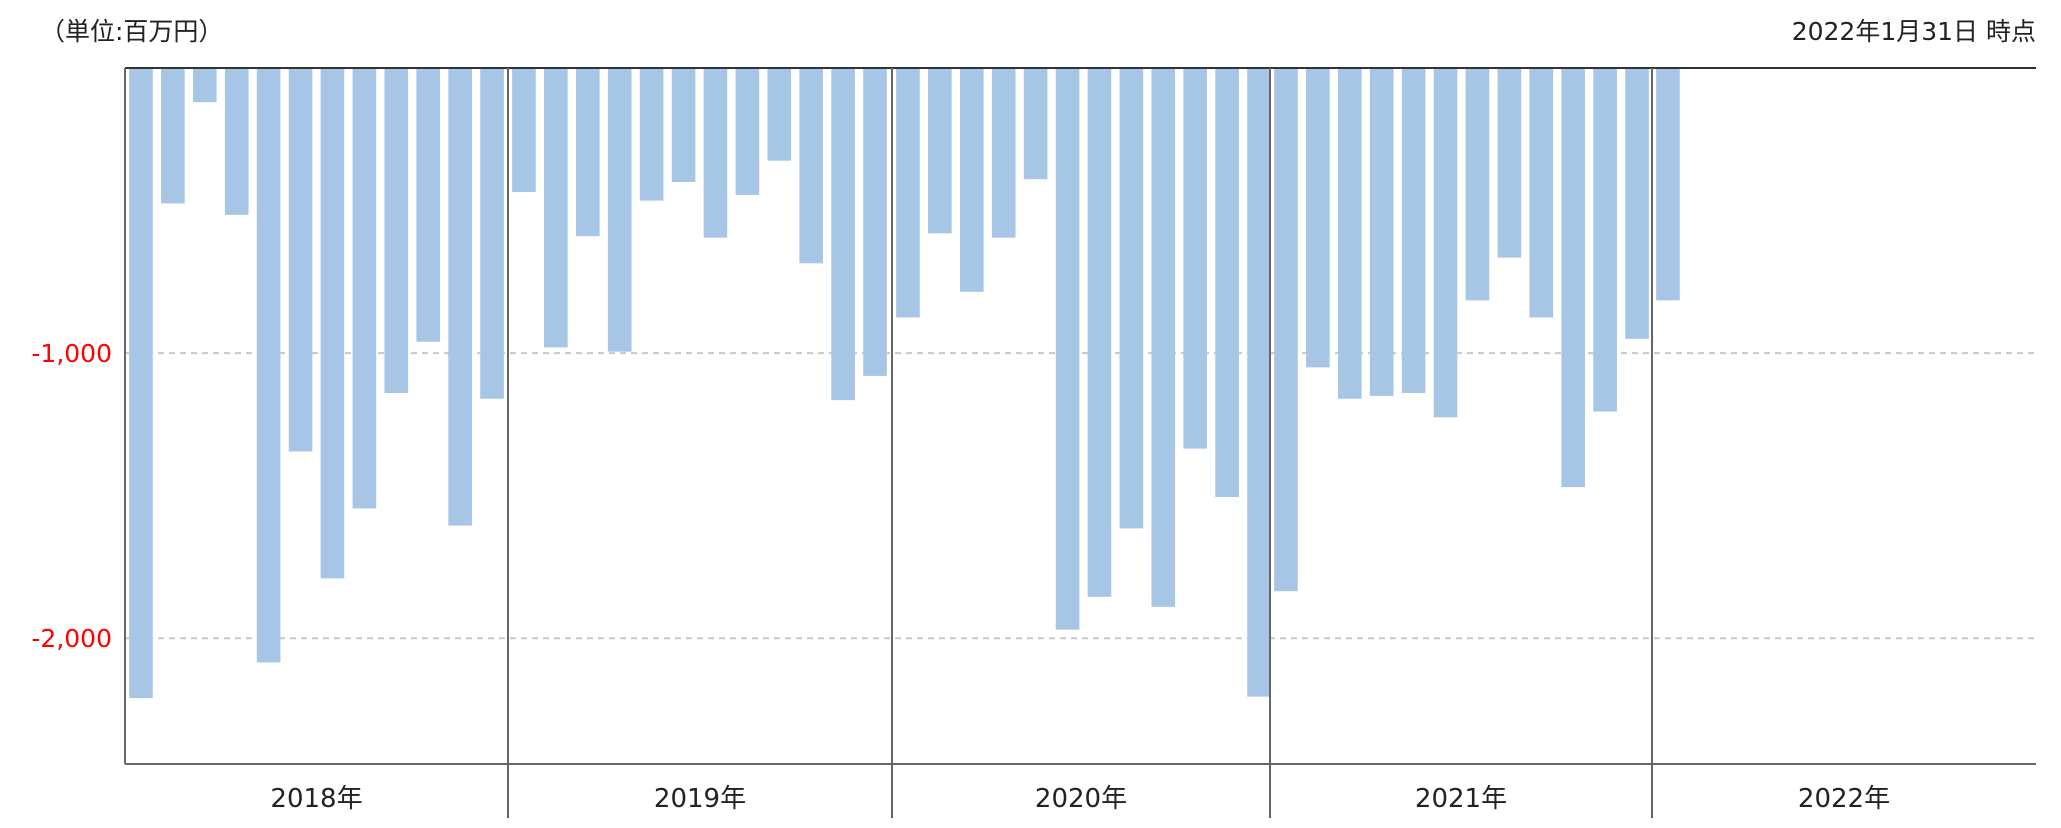 The image size is (2061, 828). Describe the element at coordinates (1844, 799) in the screenshot. I see `x-category-label: 2022年` at that location.